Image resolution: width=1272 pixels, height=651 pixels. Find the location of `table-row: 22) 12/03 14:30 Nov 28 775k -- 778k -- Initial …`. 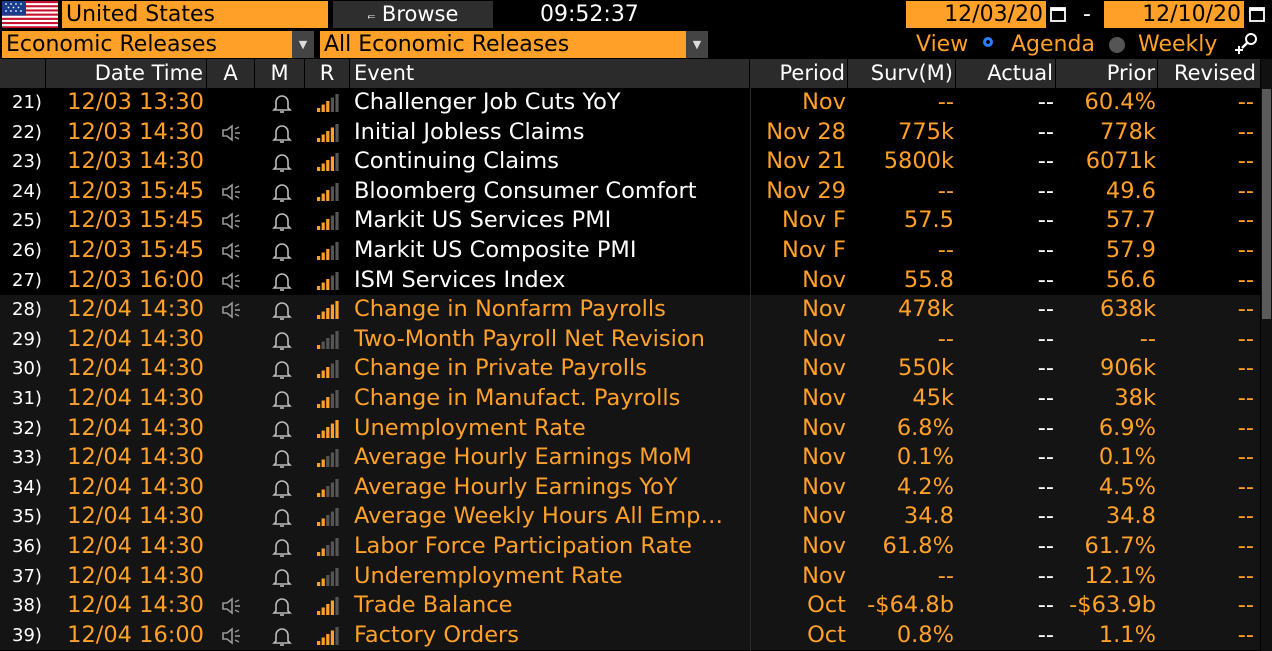

table-row: 22) 12/03 14:30 Nov 28 775k -- 778k -- Initial … is located at coordinates (630, 132).